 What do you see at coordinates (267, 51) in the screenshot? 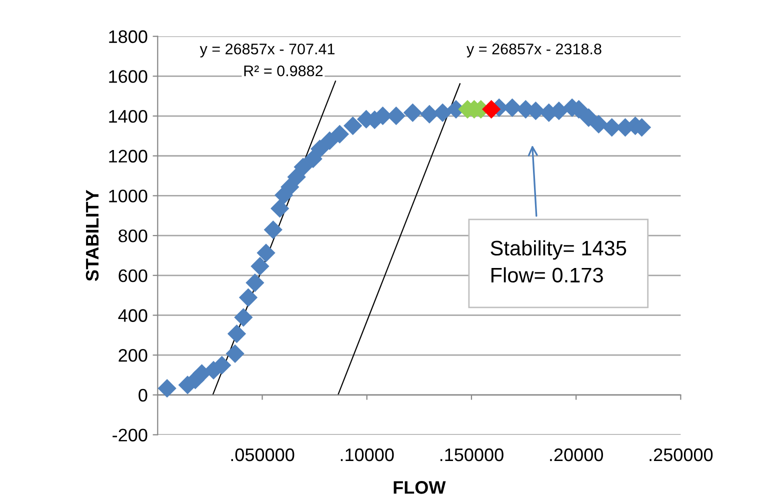
I see `annotation: y = 26857x - 707.41` at bounding box center [267, 51].